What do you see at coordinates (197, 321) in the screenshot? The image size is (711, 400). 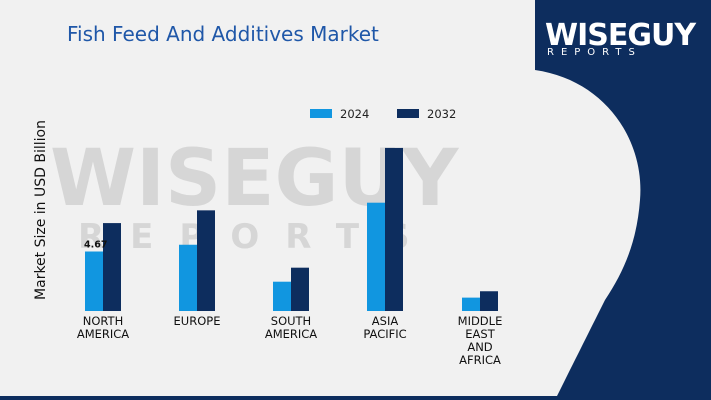 I see `x-tick-label-1-0: EUROPE` at bounding box center [197, 321].